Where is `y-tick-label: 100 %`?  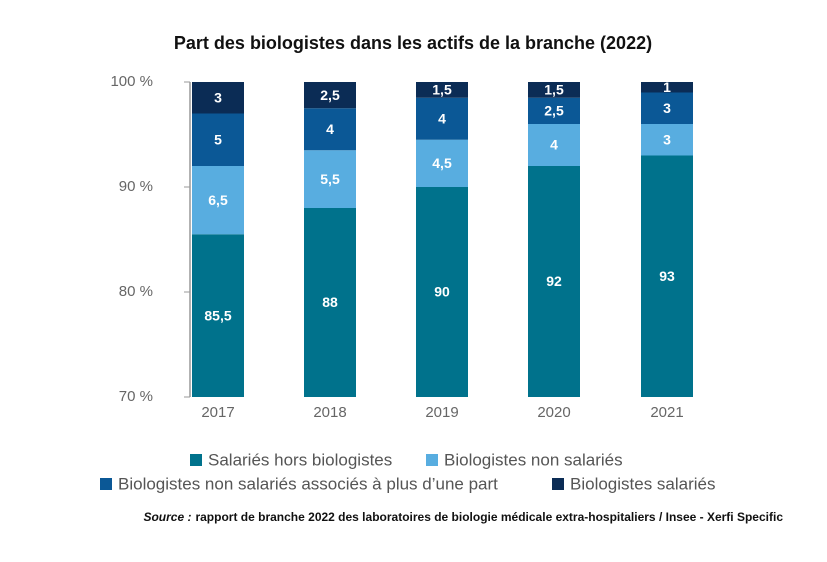 y-tick-label: 100 % is located at coordinates (131, 81).